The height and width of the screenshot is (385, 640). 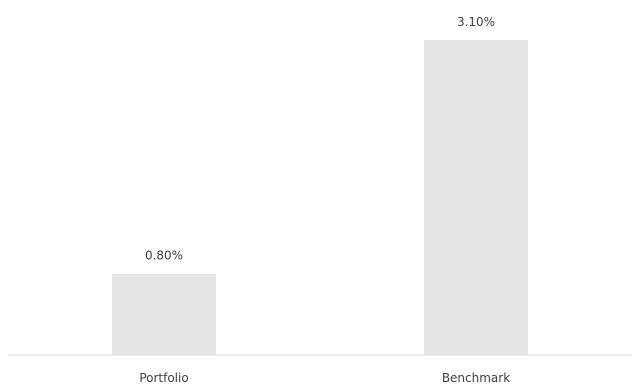 I want to click on x-tick-label-portfolio: Portfolio, so click(x=163, y=378).